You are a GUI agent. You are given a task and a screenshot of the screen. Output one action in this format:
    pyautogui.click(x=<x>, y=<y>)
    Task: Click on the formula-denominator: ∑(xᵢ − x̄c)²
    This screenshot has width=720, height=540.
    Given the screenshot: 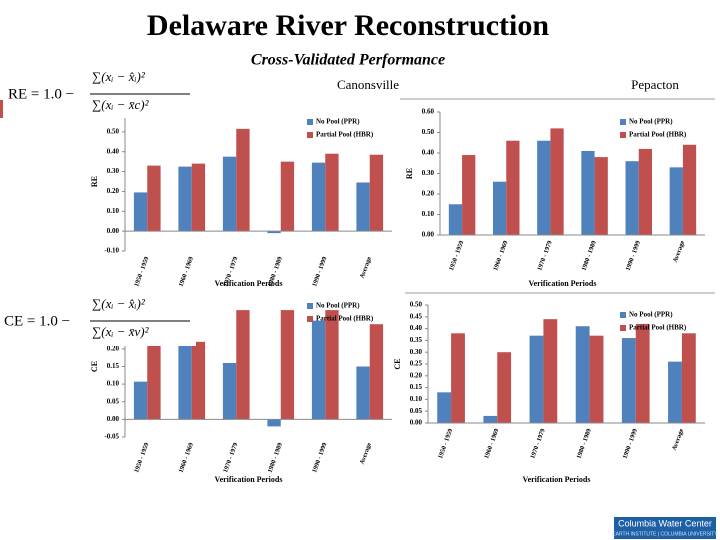 What is the action you would take?
    pyautogui.click(x=121, y=104)
    